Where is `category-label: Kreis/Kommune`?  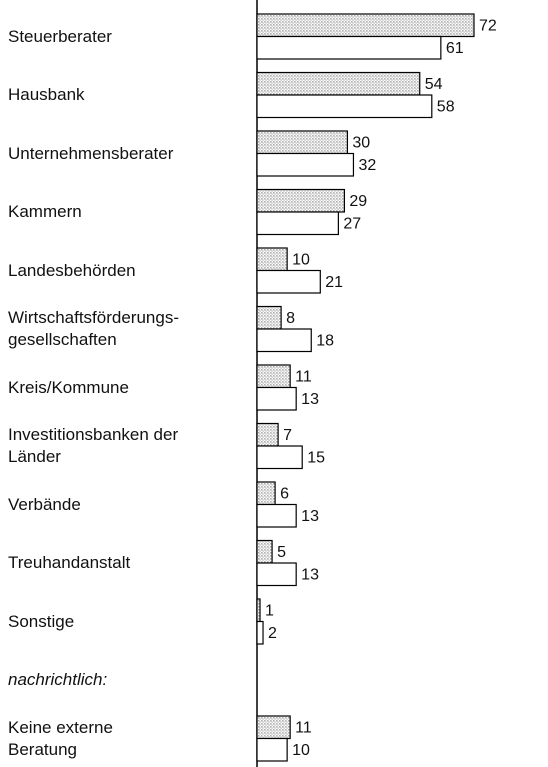
category-label: Kreis/Kommune is located at coordinates (68, 387).